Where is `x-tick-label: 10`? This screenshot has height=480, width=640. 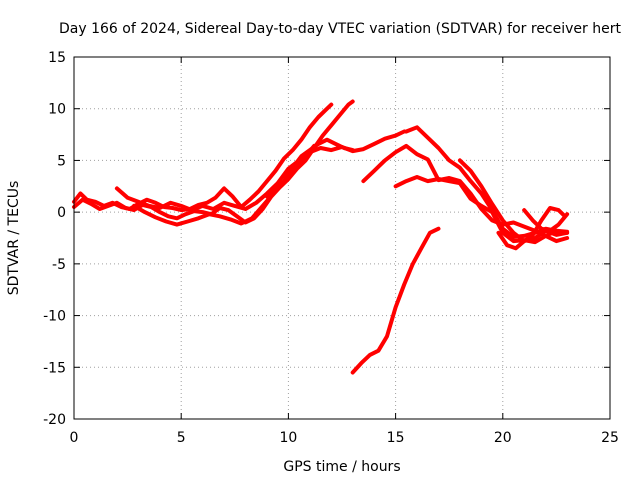 x-tick-label: 10 is located at coordinates (288, 438).